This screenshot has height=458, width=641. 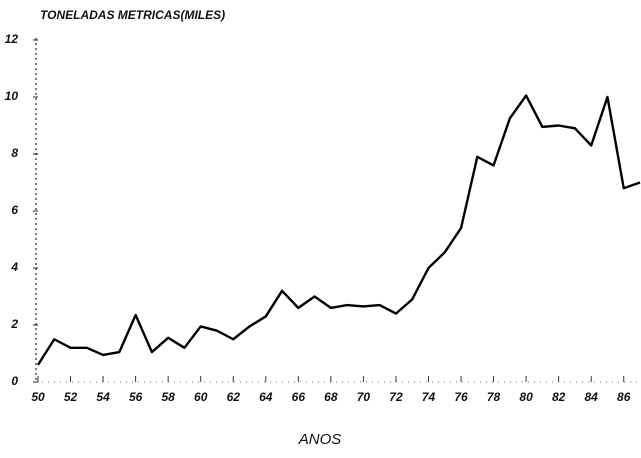 I want to click on x-tick-label: 62, so click(x=234, y=397).